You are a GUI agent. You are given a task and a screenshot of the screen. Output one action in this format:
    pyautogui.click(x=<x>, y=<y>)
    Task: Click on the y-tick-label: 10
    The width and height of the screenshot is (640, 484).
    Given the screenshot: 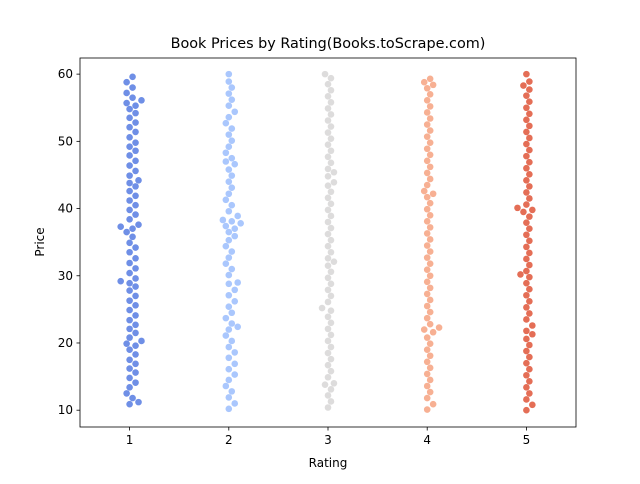 What is the action you would take?
    pyautogui.click(x=65, y=410)
    